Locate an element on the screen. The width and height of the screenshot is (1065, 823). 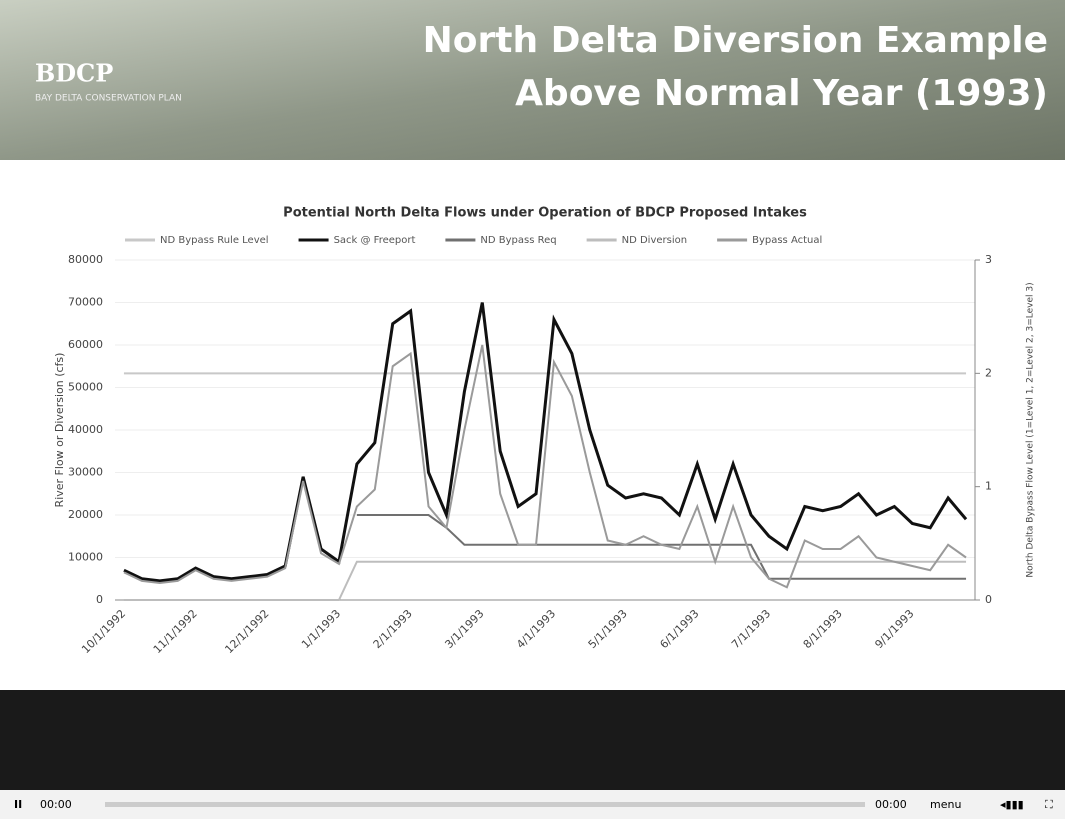
footer-band is located at coordinates (532, 740).